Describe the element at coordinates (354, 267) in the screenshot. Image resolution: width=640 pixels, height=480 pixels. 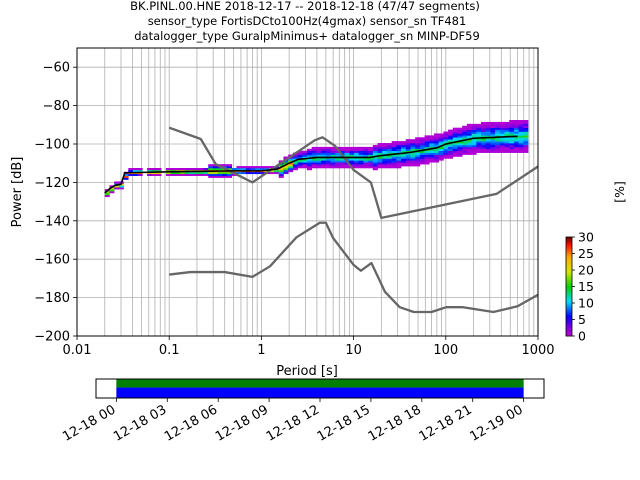
I see `noise-model-low` at that location.